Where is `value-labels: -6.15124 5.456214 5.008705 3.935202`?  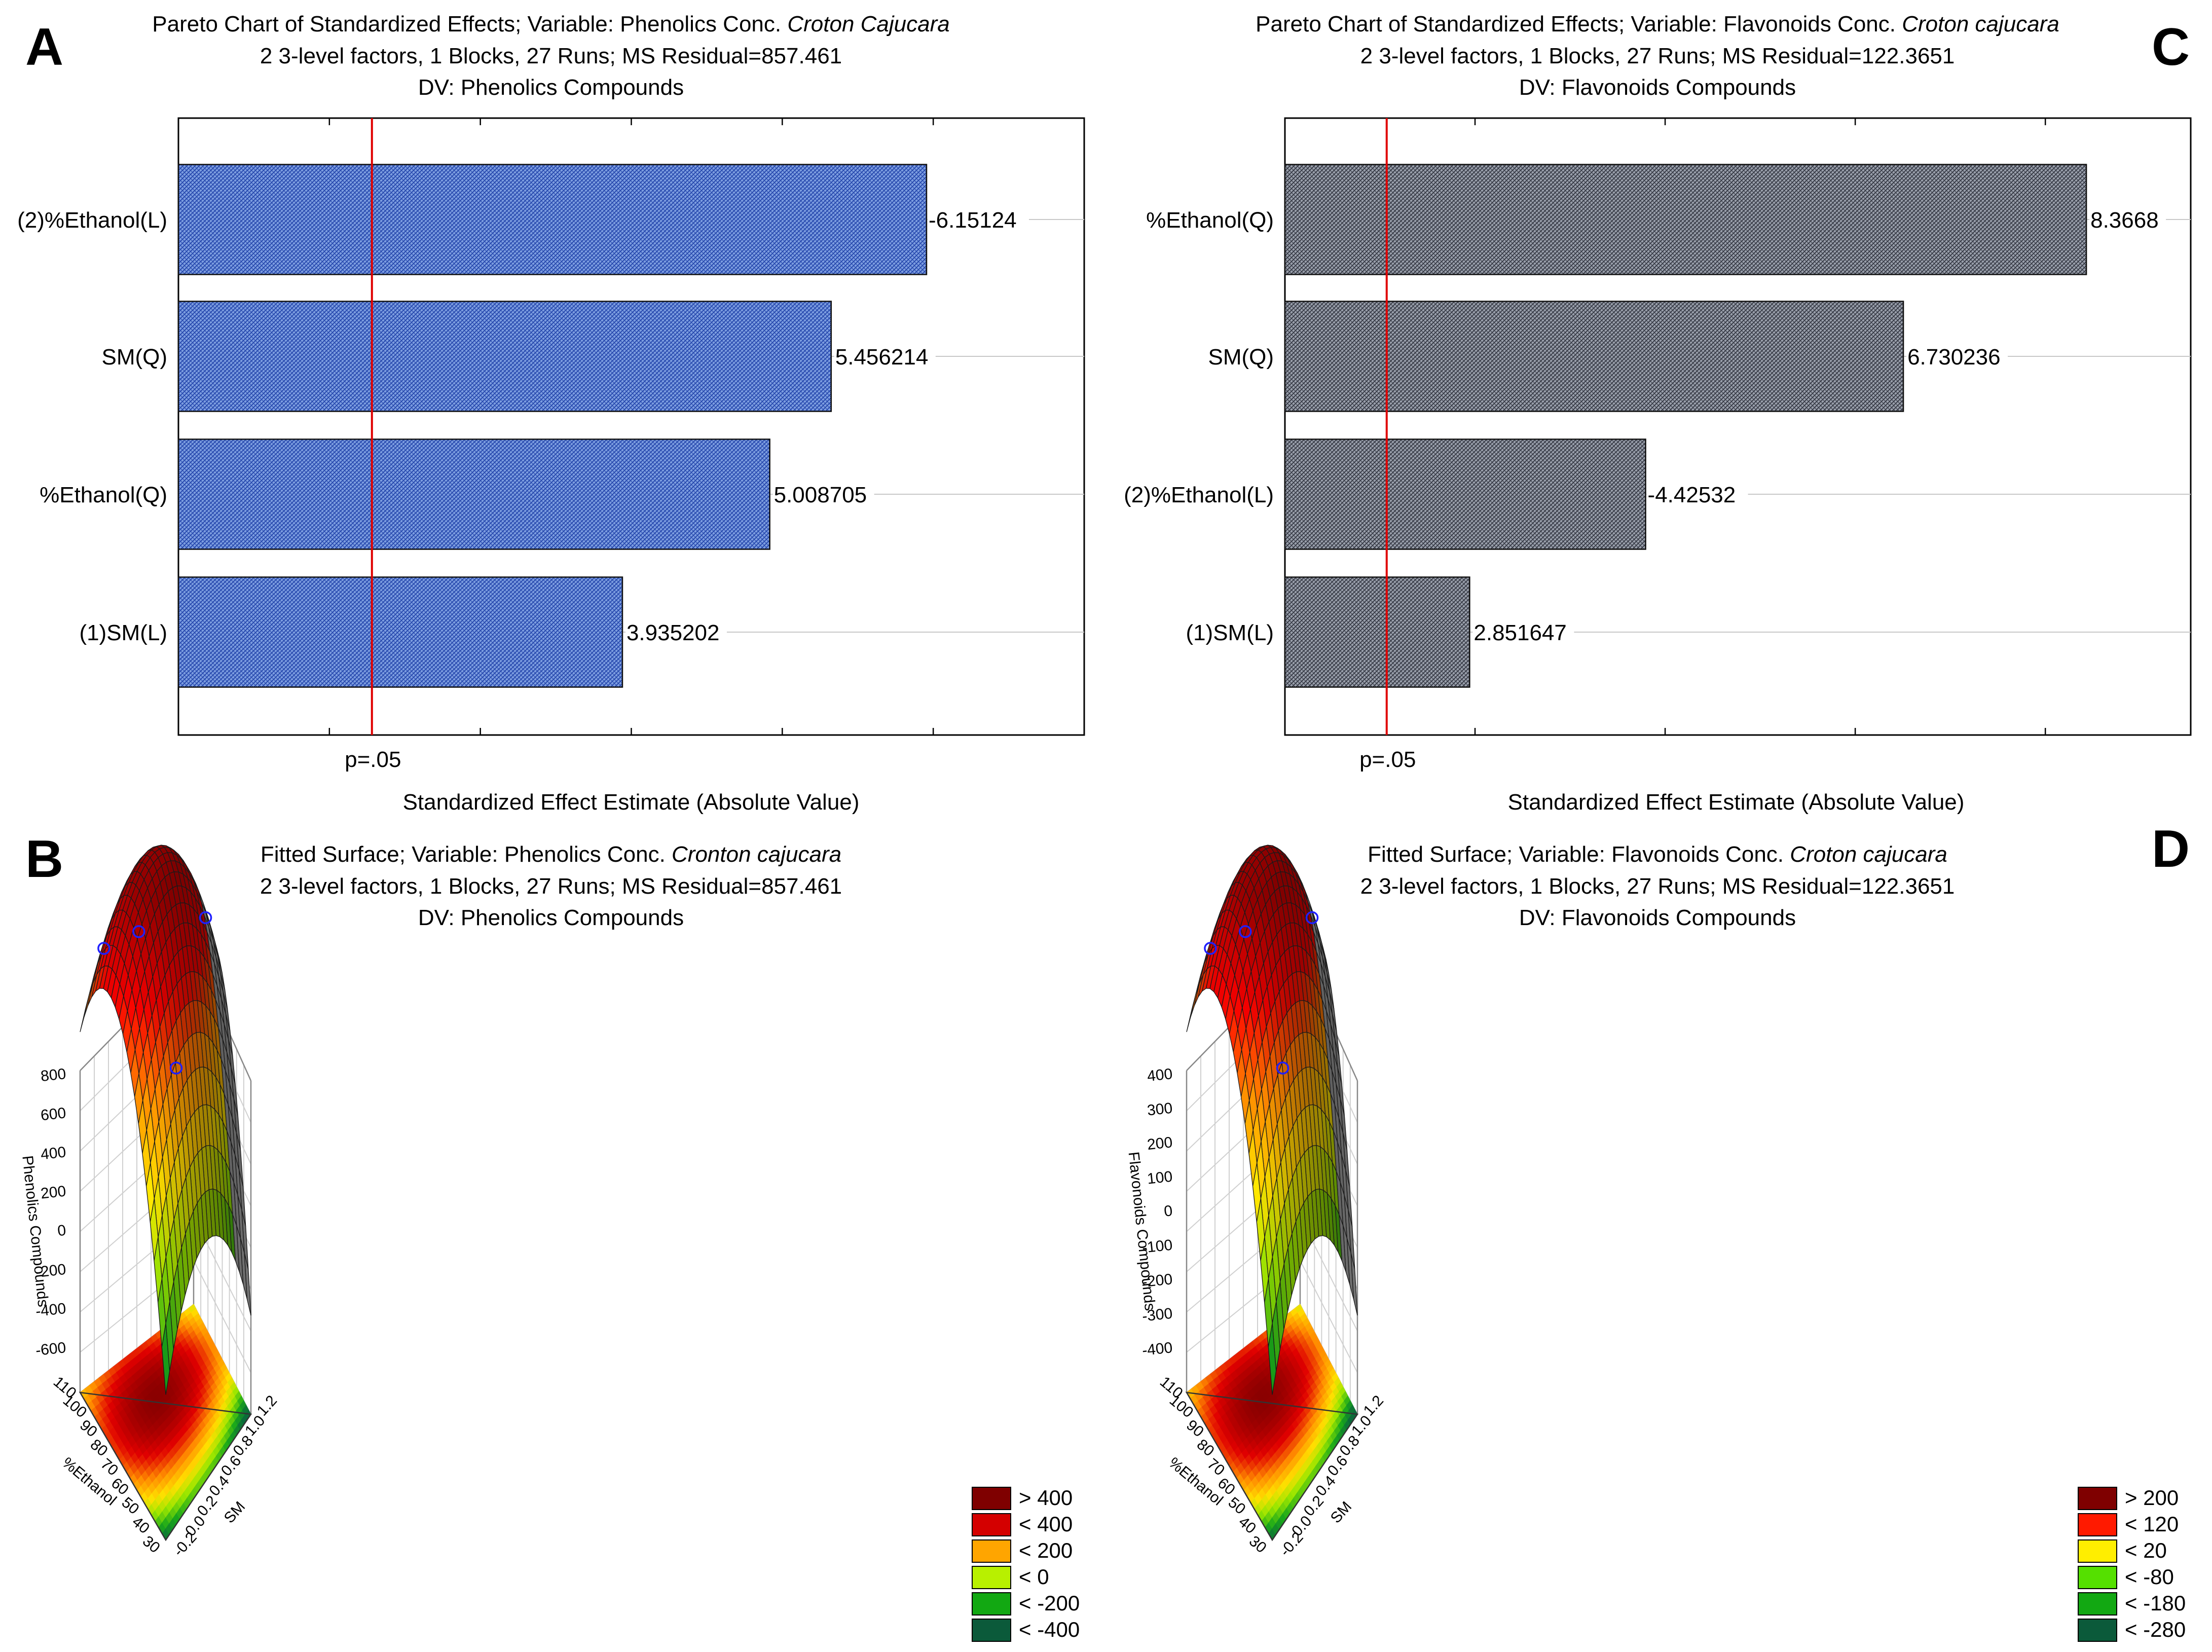
value-labels: -6.15124 5.456214 5.008705 3.935202 is located at coordinates (827, 426).